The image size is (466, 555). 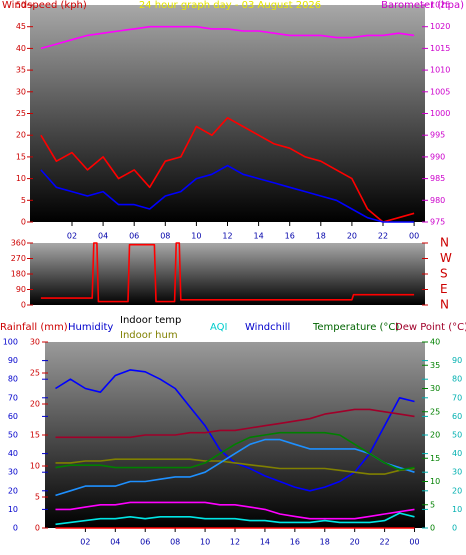 What do you see at coordinates (259, 236) in the screenshot?
I see `x-tick-label: 14` at bounding box center [259, 236].